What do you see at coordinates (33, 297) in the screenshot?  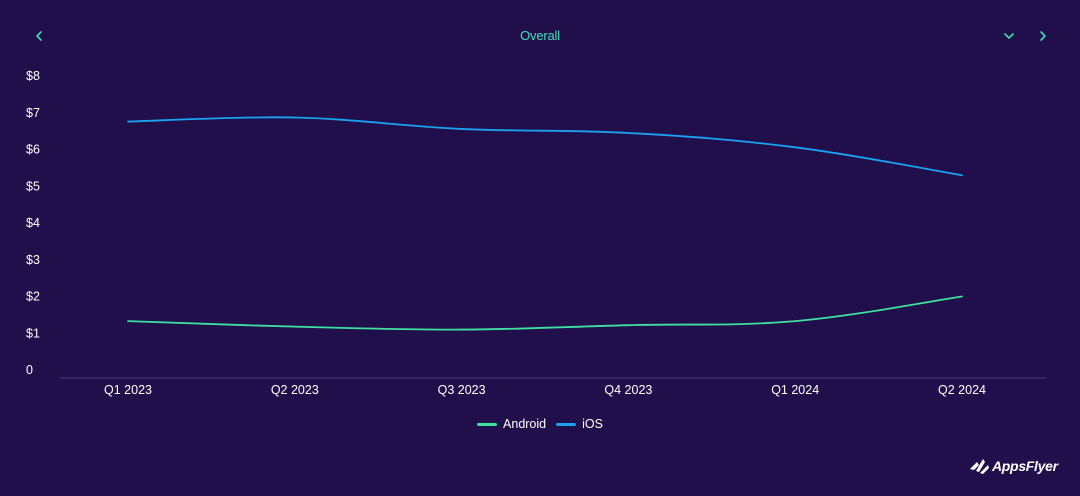 I see `y-tick-label: $2` at bounding box center [33, 297].